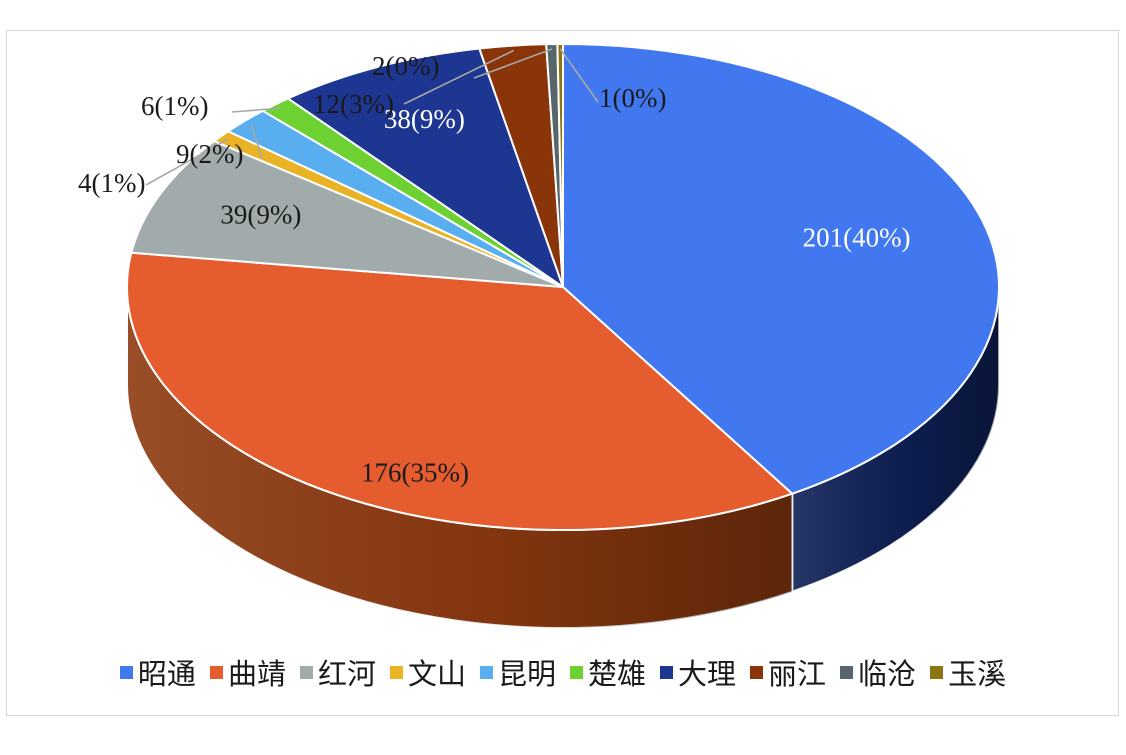  I want to click on leader-line-丽江, so click(458, 77).